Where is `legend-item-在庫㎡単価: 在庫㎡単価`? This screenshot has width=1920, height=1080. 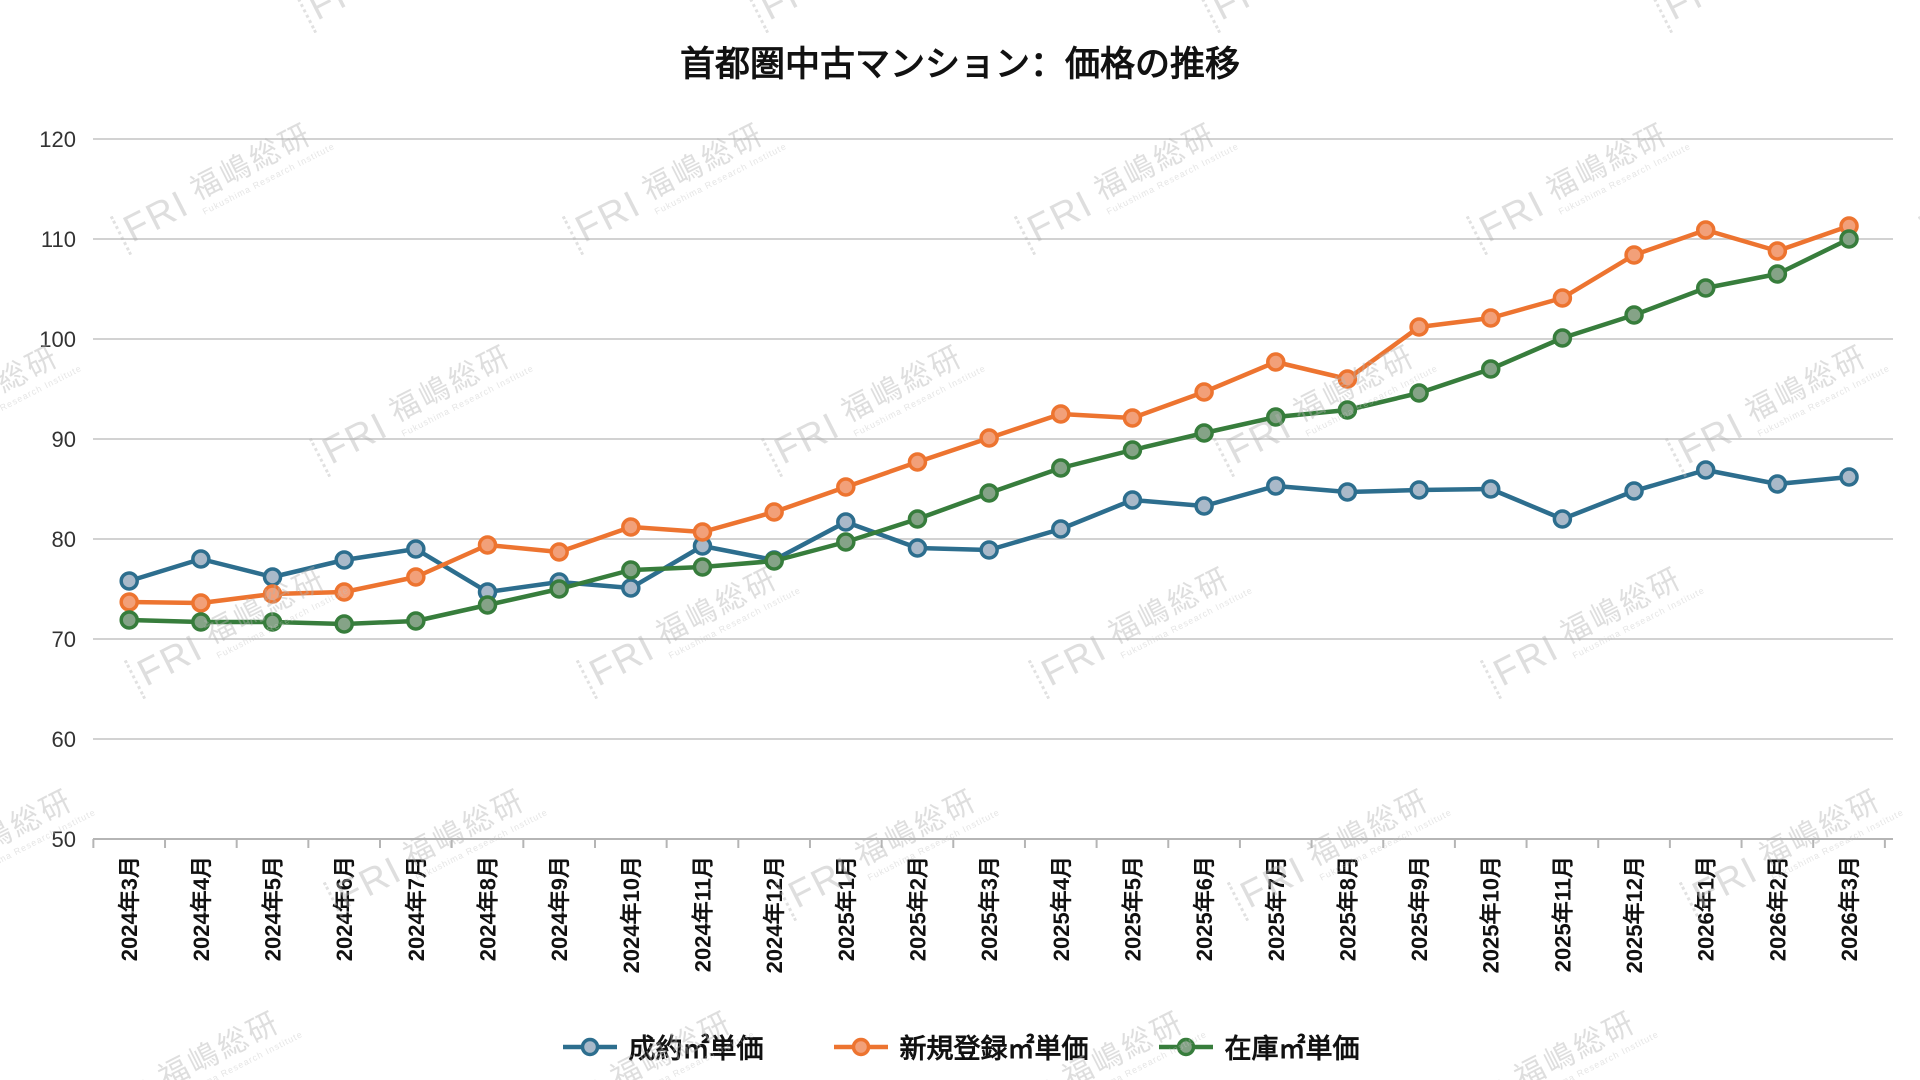
legend-item-在庫㎡単価: 在庫㎡単価 is located at coordinates (1258, 1046).